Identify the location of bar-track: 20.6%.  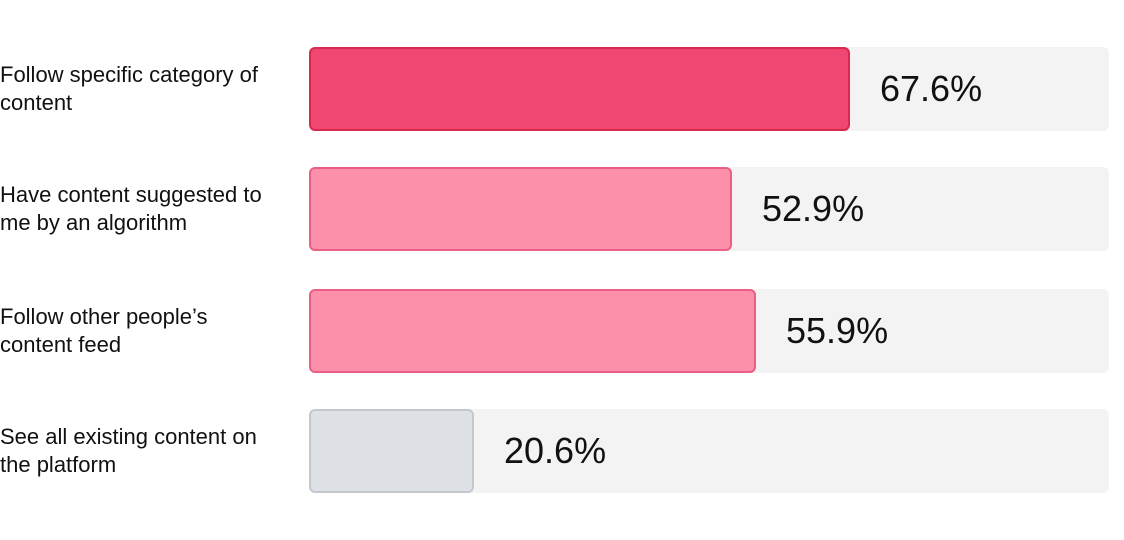
(709, 451).